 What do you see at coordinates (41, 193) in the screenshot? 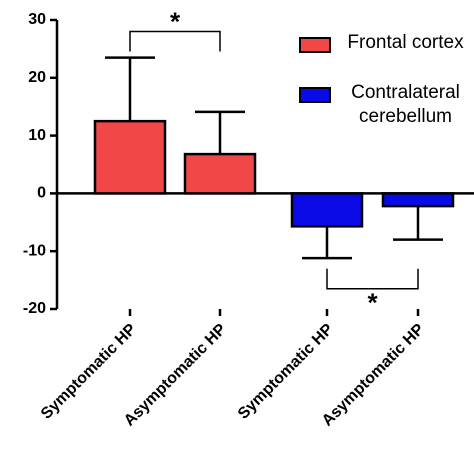
I see `y-tick-label: 0` at bounding box center [41, 193].